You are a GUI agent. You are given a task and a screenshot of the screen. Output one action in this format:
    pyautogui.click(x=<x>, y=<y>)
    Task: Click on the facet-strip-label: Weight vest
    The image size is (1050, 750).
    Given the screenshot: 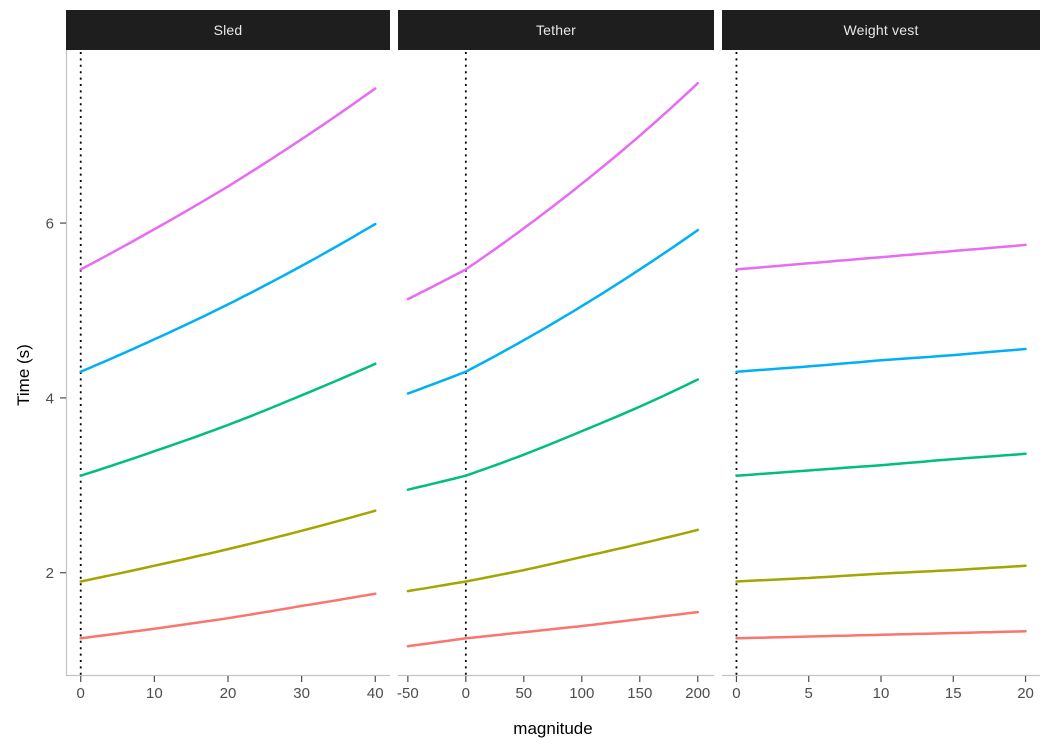 What is the action you would take?
    pyautogui.click(x=881, y=30)
    